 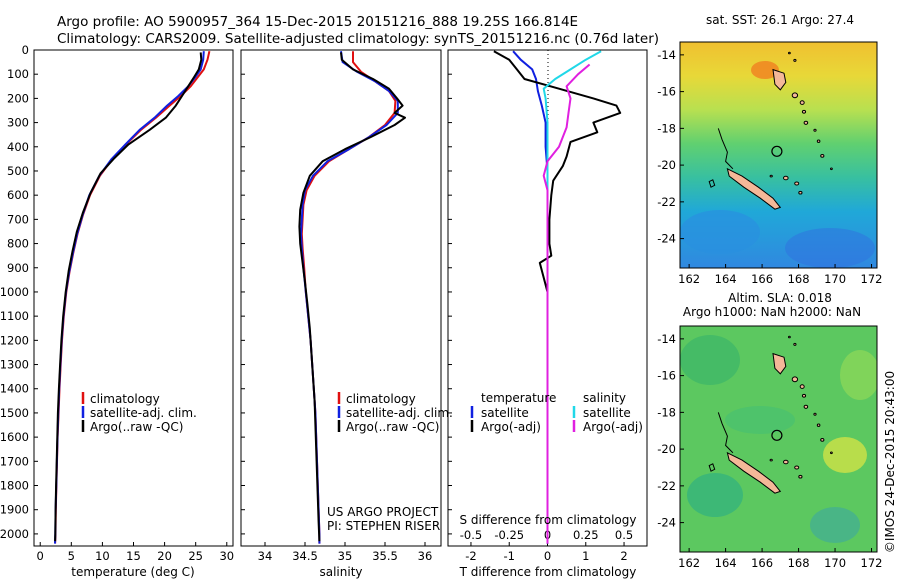 I want to click on lon-tick-label: 172, so click(x=872, y=279).